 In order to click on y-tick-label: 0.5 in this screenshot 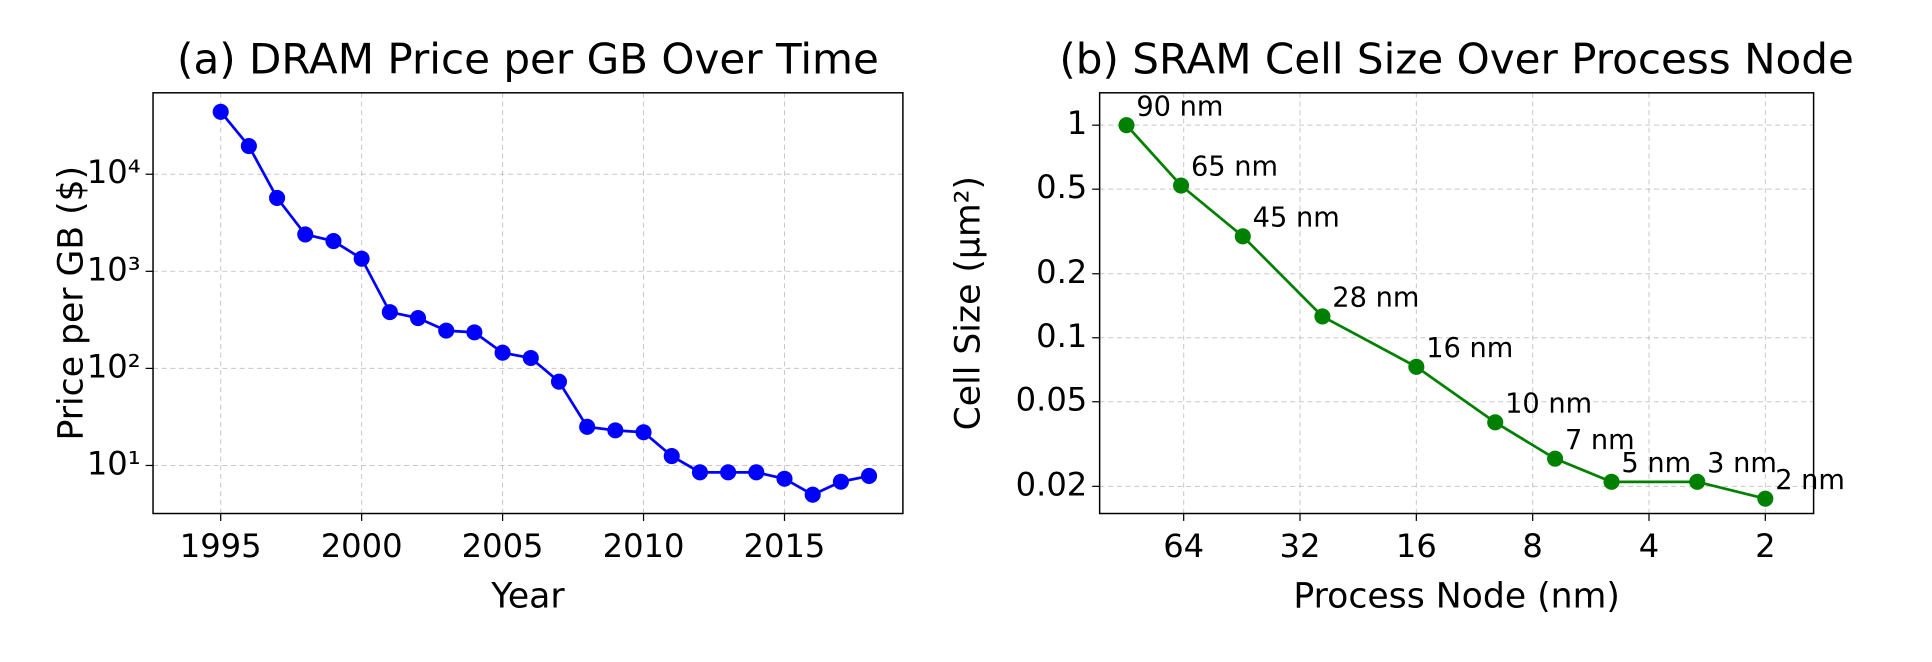, I will do `click(1061, 187)`.